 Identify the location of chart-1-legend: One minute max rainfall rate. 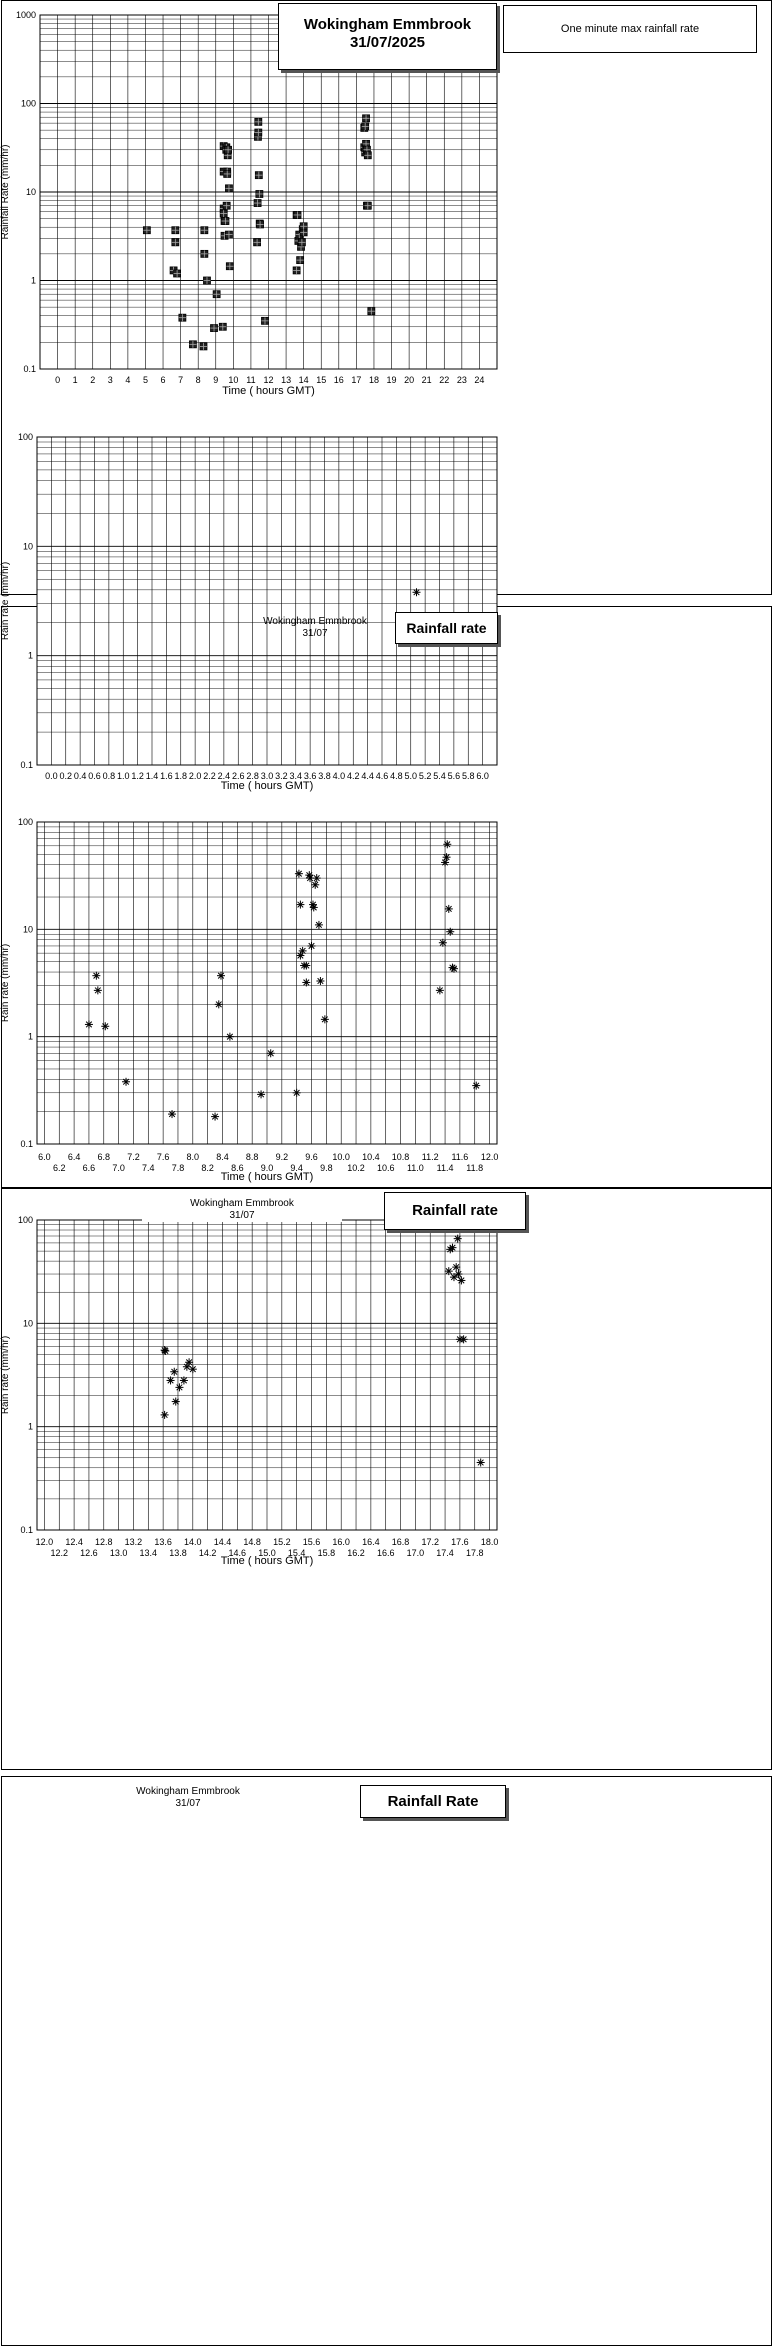
(630, 29).